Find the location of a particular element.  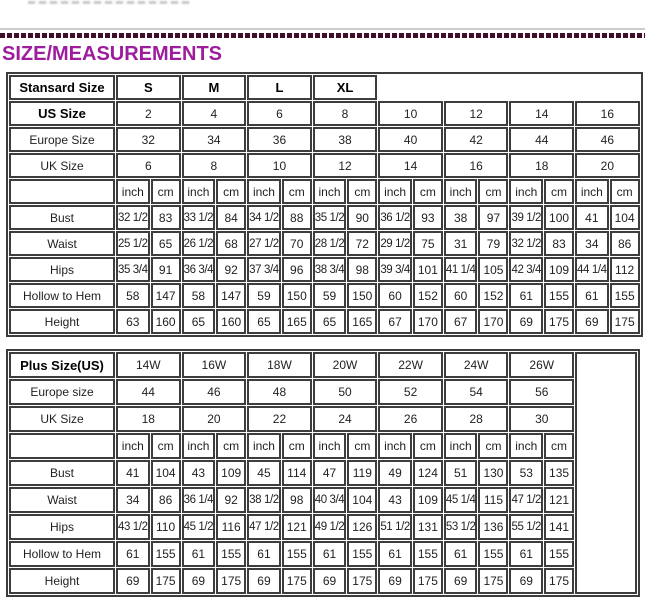

value-cell: 18W is located at coordinates (279, 365).